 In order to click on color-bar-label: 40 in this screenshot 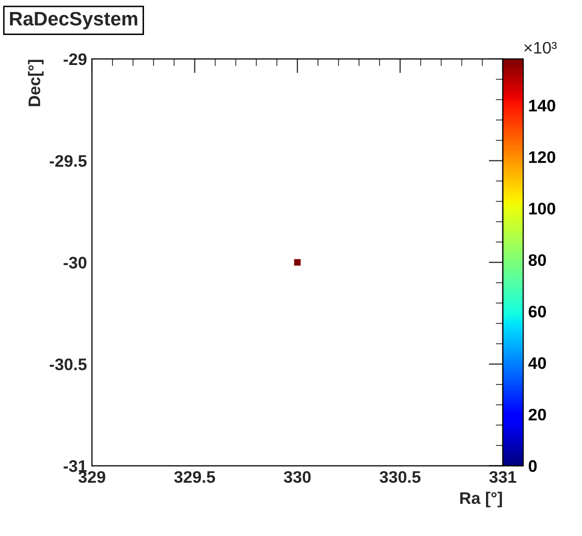, I will do `click(537, 363)`.